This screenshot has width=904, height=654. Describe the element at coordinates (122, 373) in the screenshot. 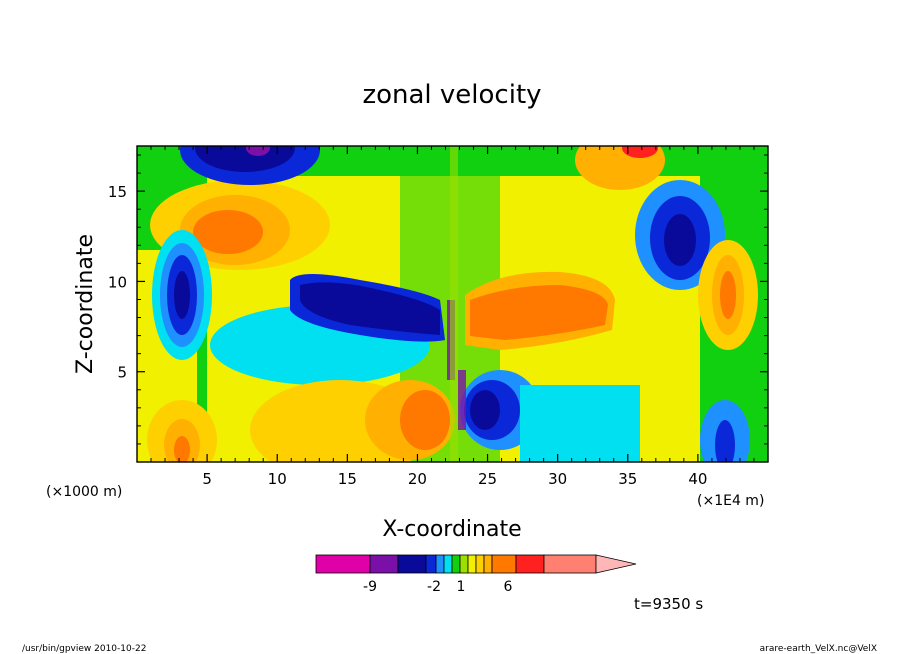

I see `y-tick-label: 5` at that location.